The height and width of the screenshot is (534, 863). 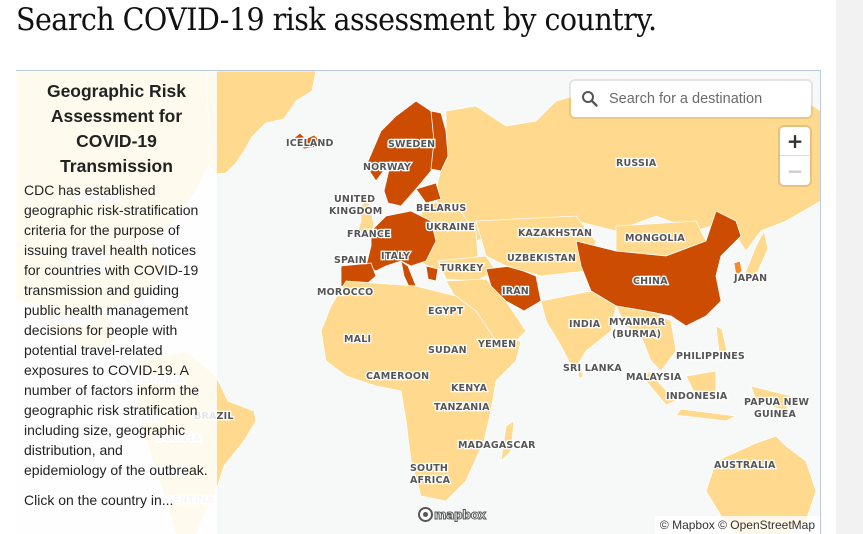 I want to click on zoom-in-button: +, so click(x=795, y=141).